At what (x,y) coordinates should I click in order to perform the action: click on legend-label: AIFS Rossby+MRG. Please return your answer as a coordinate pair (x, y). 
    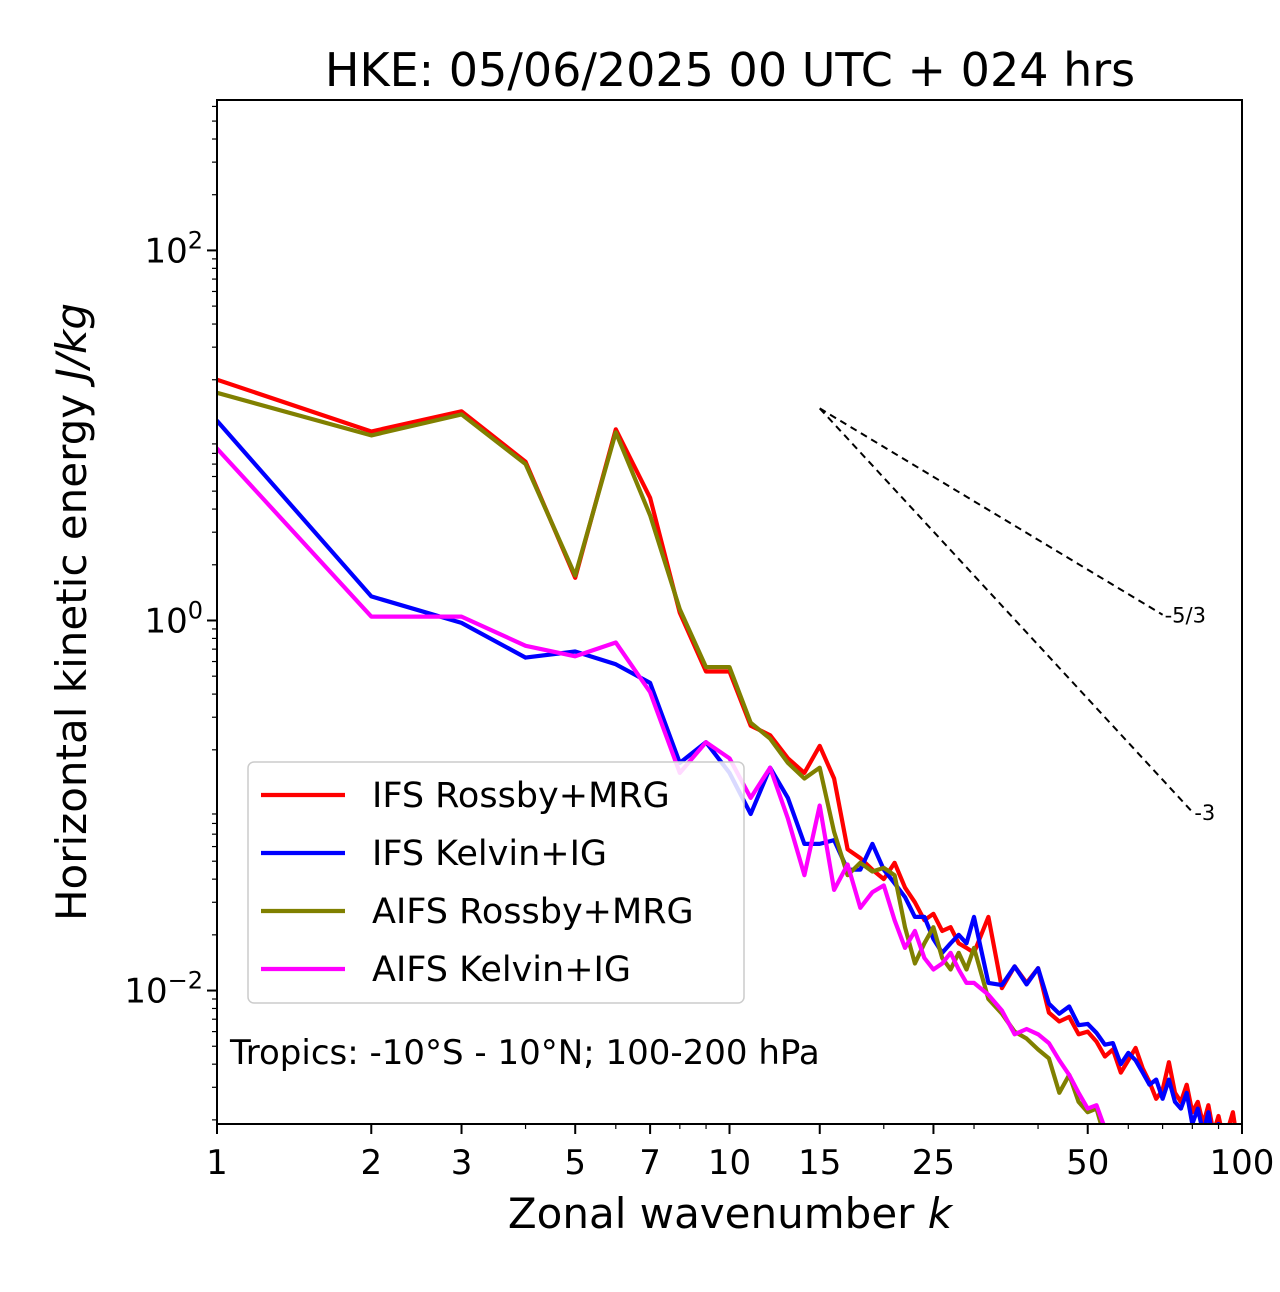
    Looking at the image, I should click on (533, 912).